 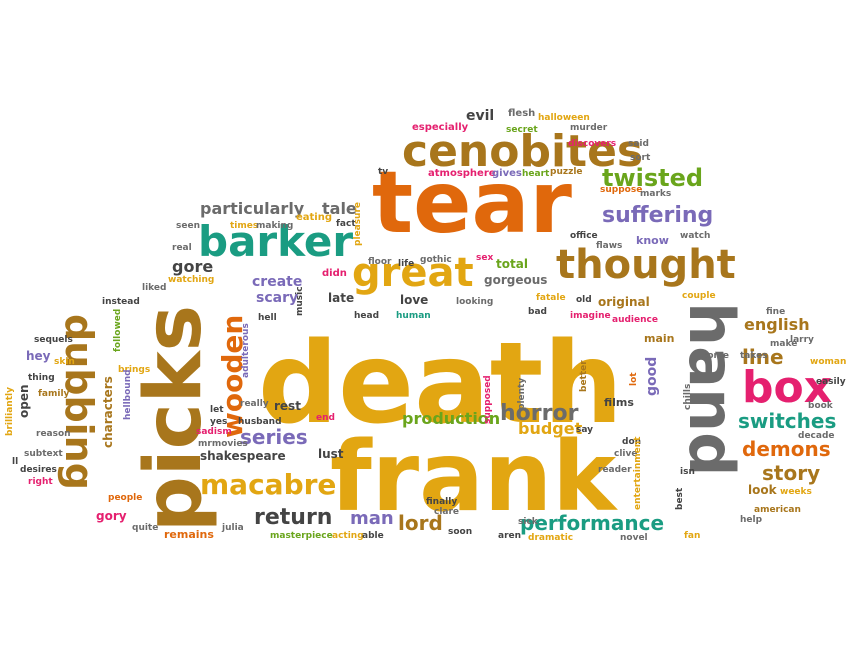 I want to click on word-gives: gives, so click(x=507, y=173).